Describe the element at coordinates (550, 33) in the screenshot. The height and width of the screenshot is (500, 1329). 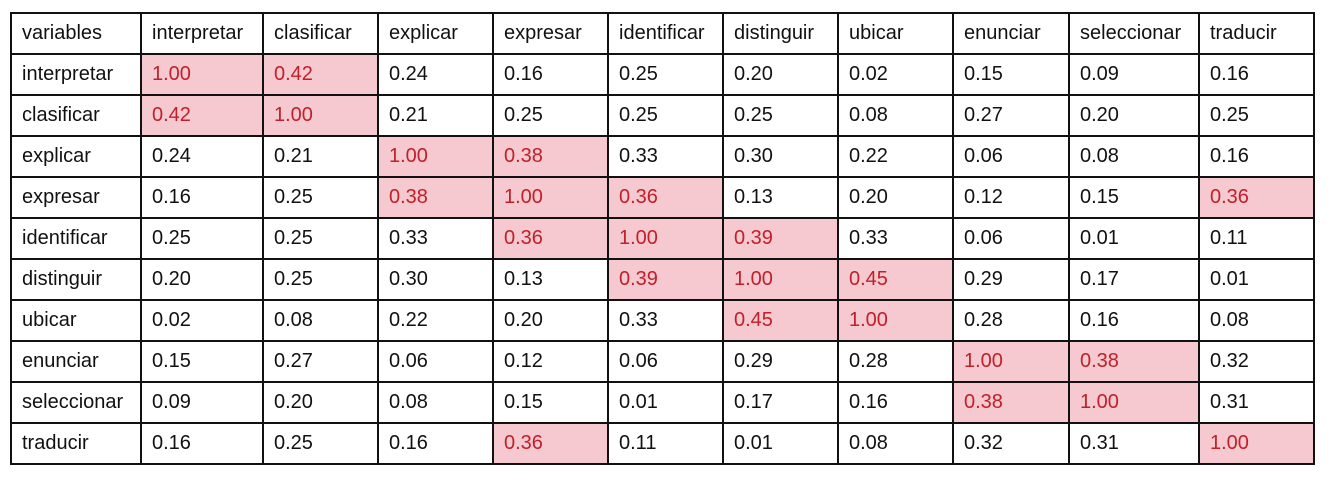
I see `column-header: expresar` at that location.